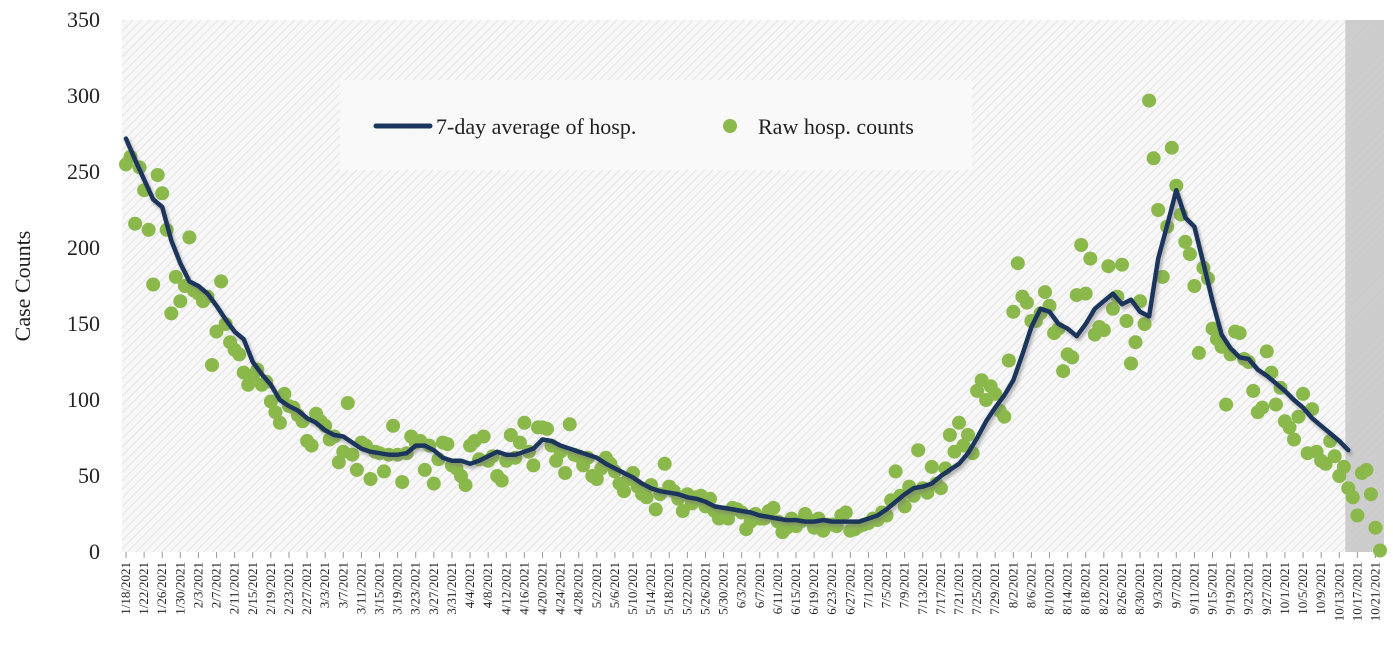 This screenshot has width=1393, height=650. What do you see at coordinates (668, 588) in the screenshot?
I see `x-tick-label: 5/18/2021` at bounding box center [668, 588].